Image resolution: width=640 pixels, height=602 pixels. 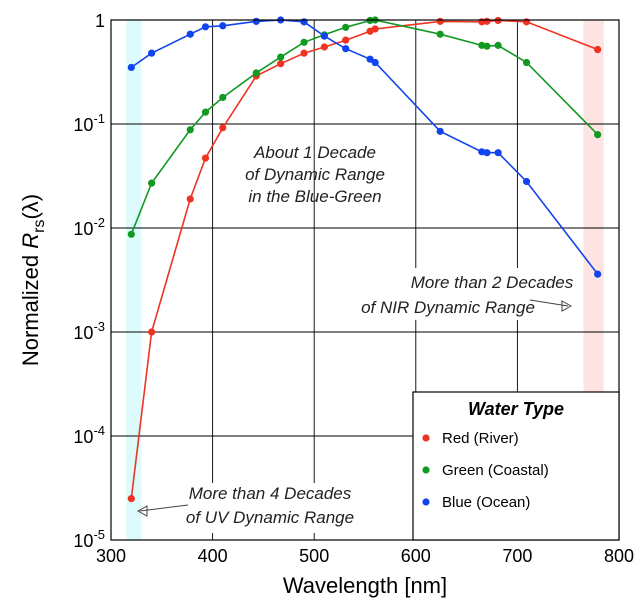 I want to click on legend-label: Blue (Ocean), so click(x=486, y=502).